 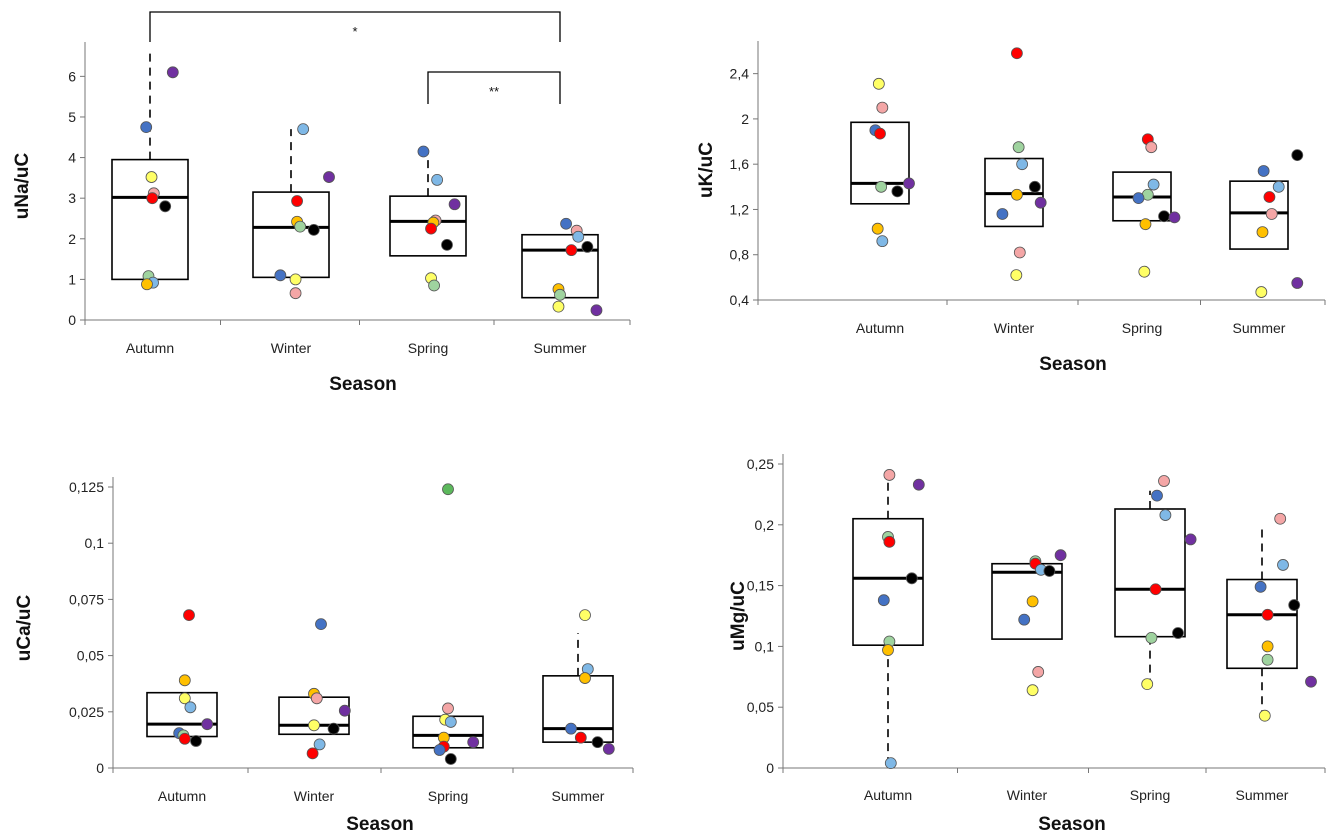 What do you see at coordinates (72, 117) in the screenshot?
I see `y-tick-label: 5` at bounding box center [72, 117].